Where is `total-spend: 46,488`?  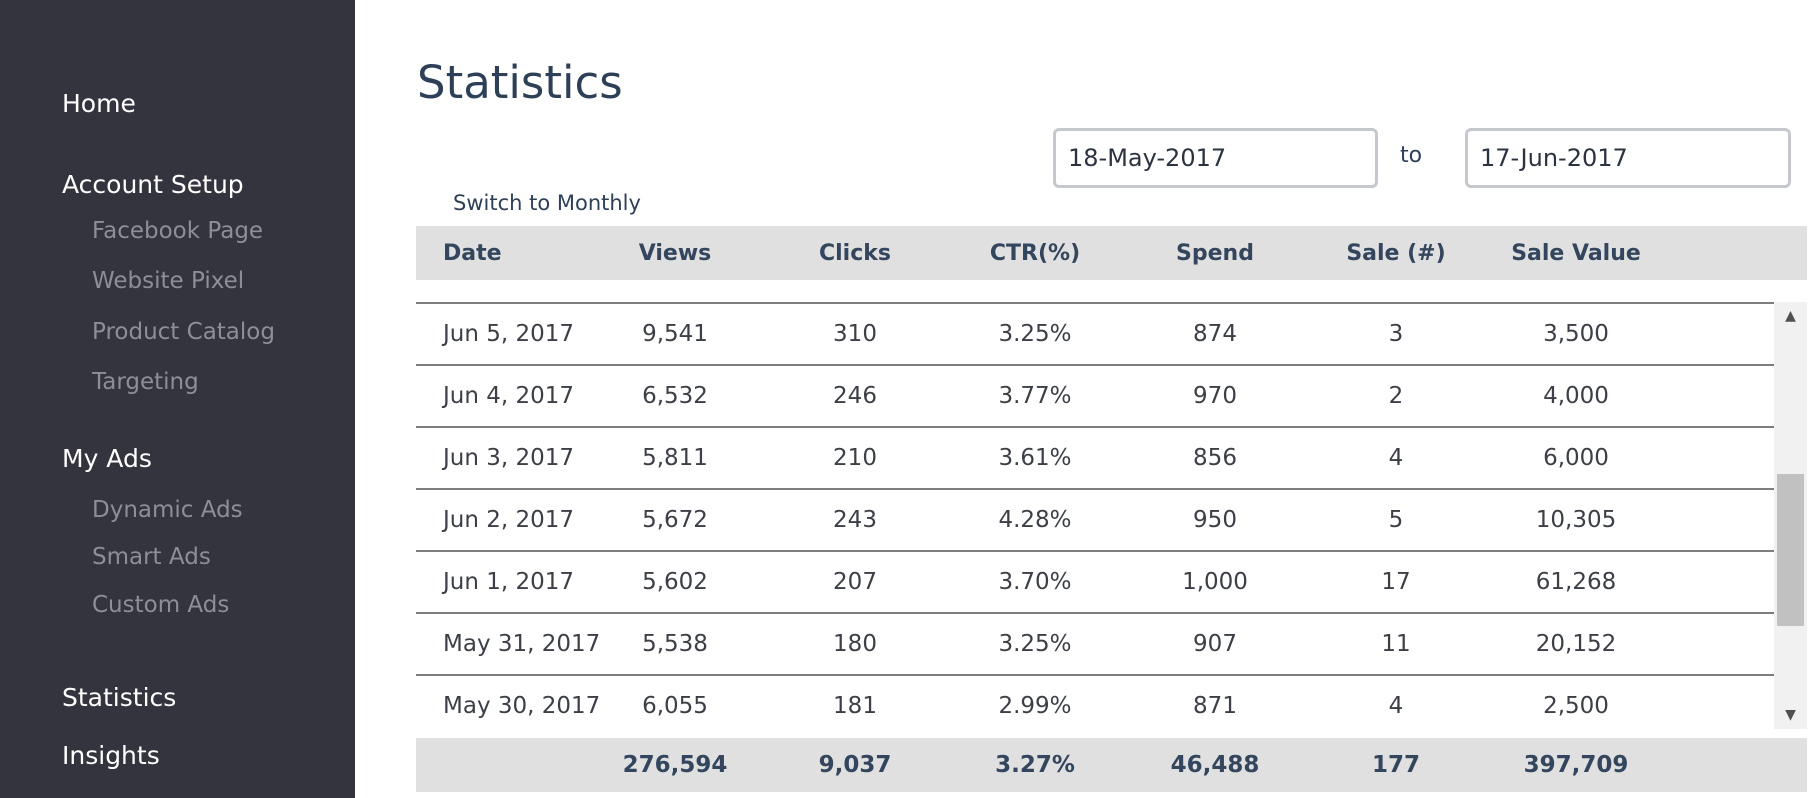
total-spend: 46,488 is located at coordinates (1215, 765).